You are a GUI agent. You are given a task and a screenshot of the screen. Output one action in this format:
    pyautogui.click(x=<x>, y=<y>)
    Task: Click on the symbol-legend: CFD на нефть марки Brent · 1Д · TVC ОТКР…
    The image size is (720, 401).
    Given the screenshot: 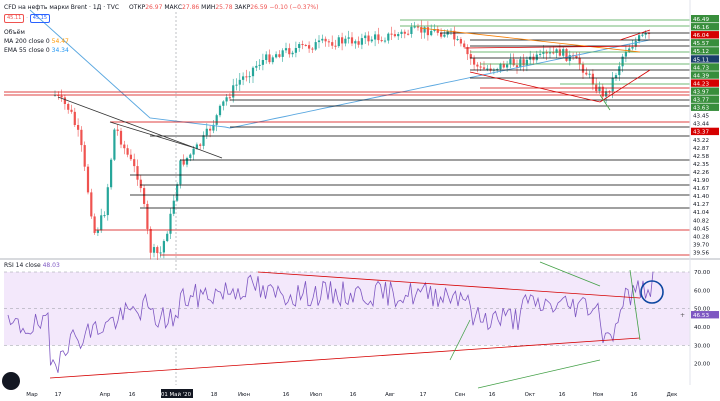 What is the action you would take?
    pyautogui.click(x=161, y=7)
    